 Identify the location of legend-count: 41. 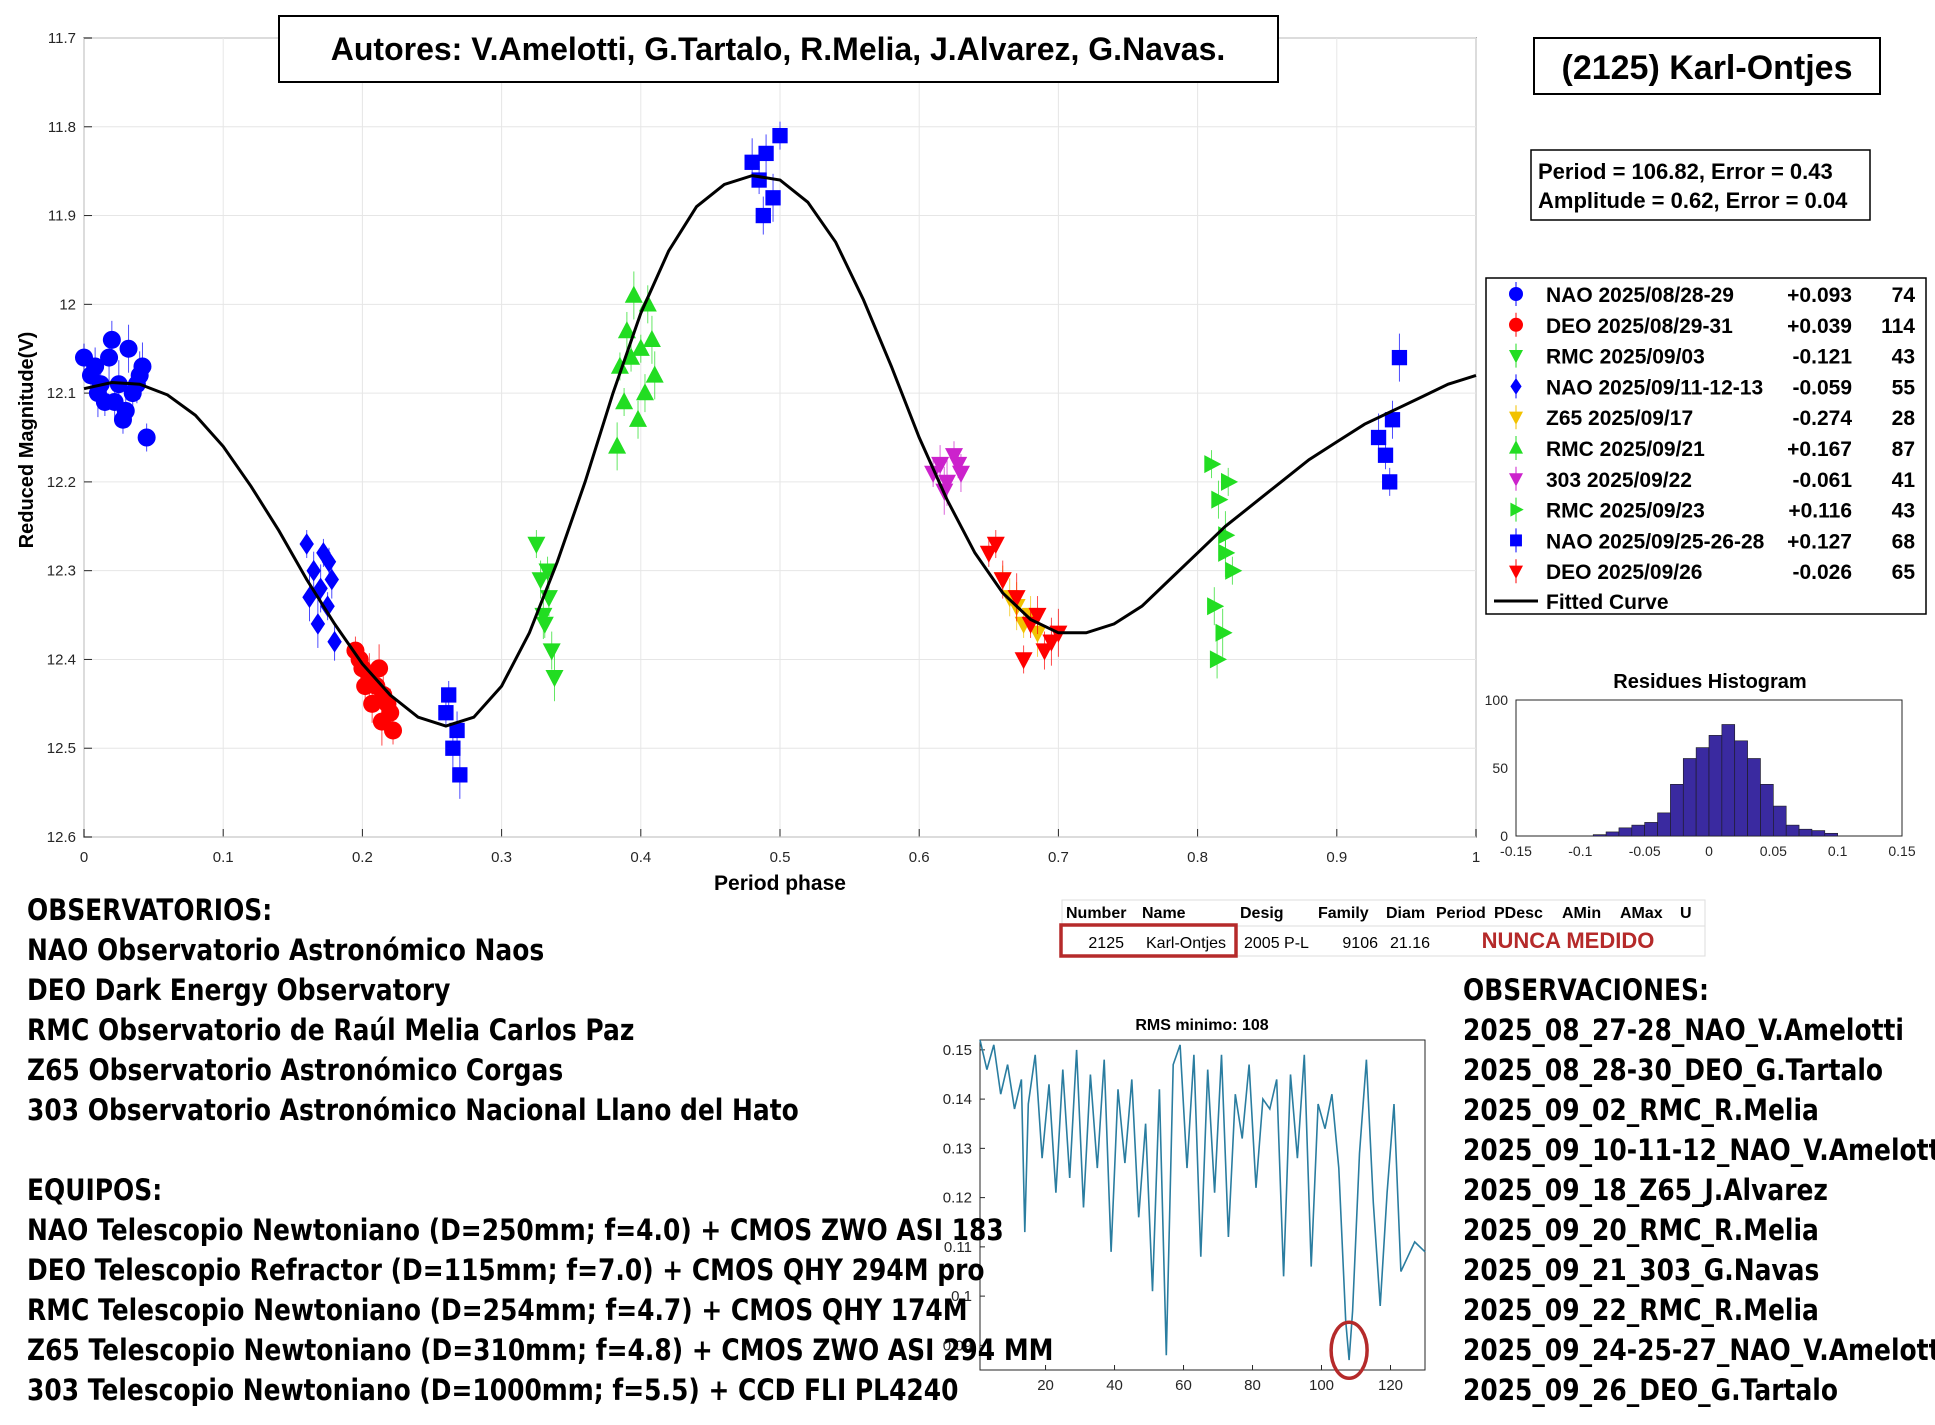
(1904, 480).